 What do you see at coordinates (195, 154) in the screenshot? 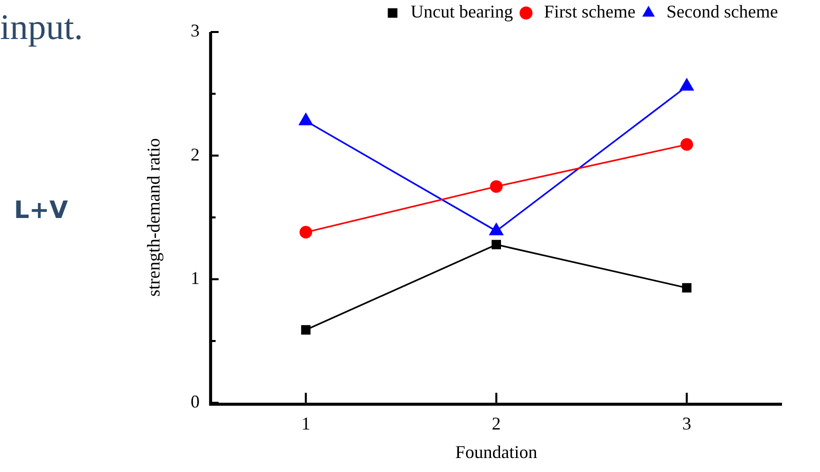
I see `y-tick-label: 2` at bounding box center [195, 154].